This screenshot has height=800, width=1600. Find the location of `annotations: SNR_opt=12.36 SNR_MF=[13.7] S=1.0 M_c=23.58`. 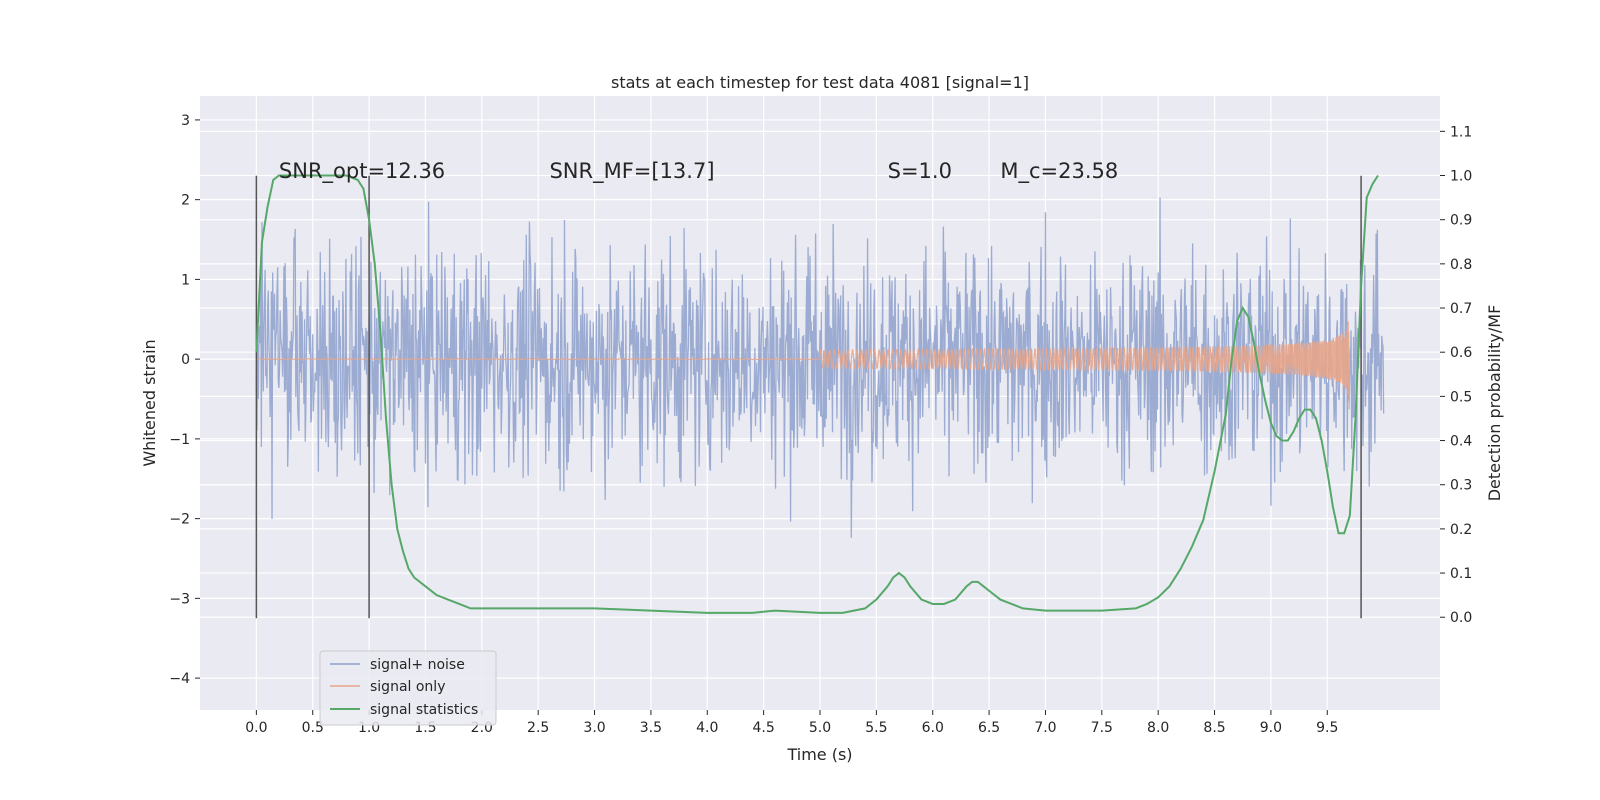

annotations: SNR_opt=12.36 SNR_MF=[13.7] S=1.0 M_c=23.58 is located at coordinates (698, 171).